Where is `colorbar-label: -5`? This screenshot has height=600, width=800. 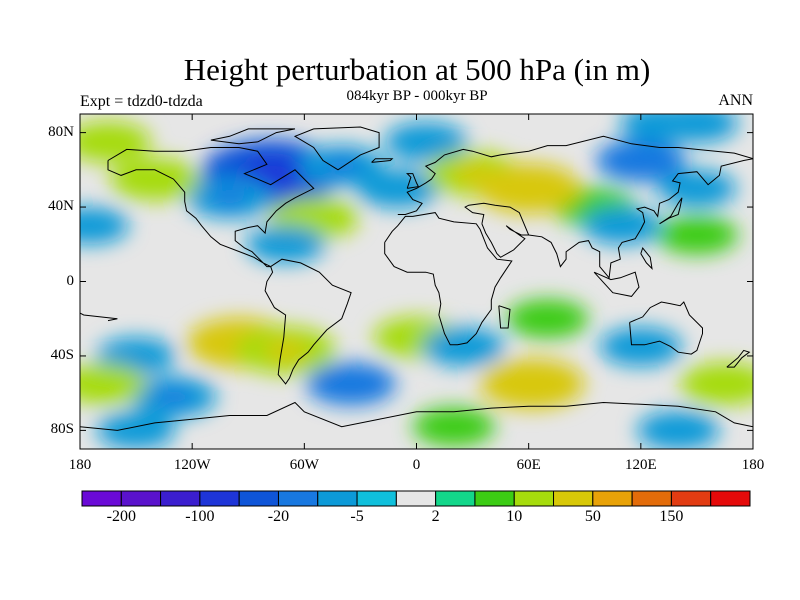
colorbar-label: -5 is located at coordinates (357, 516).